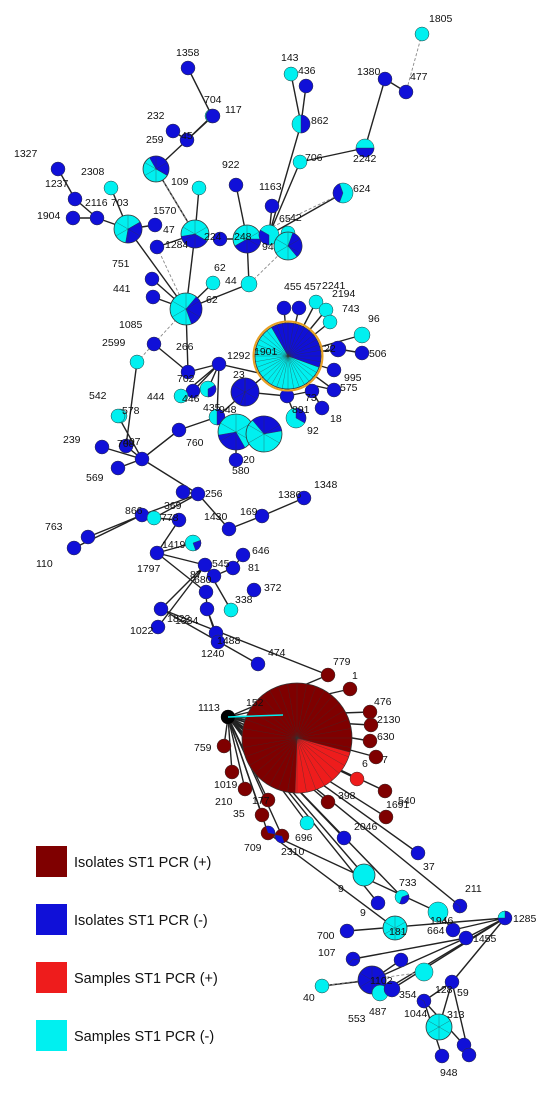 The image size is (555, 1110). Describe the element at coordinates (93, 172) in the screenshot. I see `node-label: 2308` at that location.